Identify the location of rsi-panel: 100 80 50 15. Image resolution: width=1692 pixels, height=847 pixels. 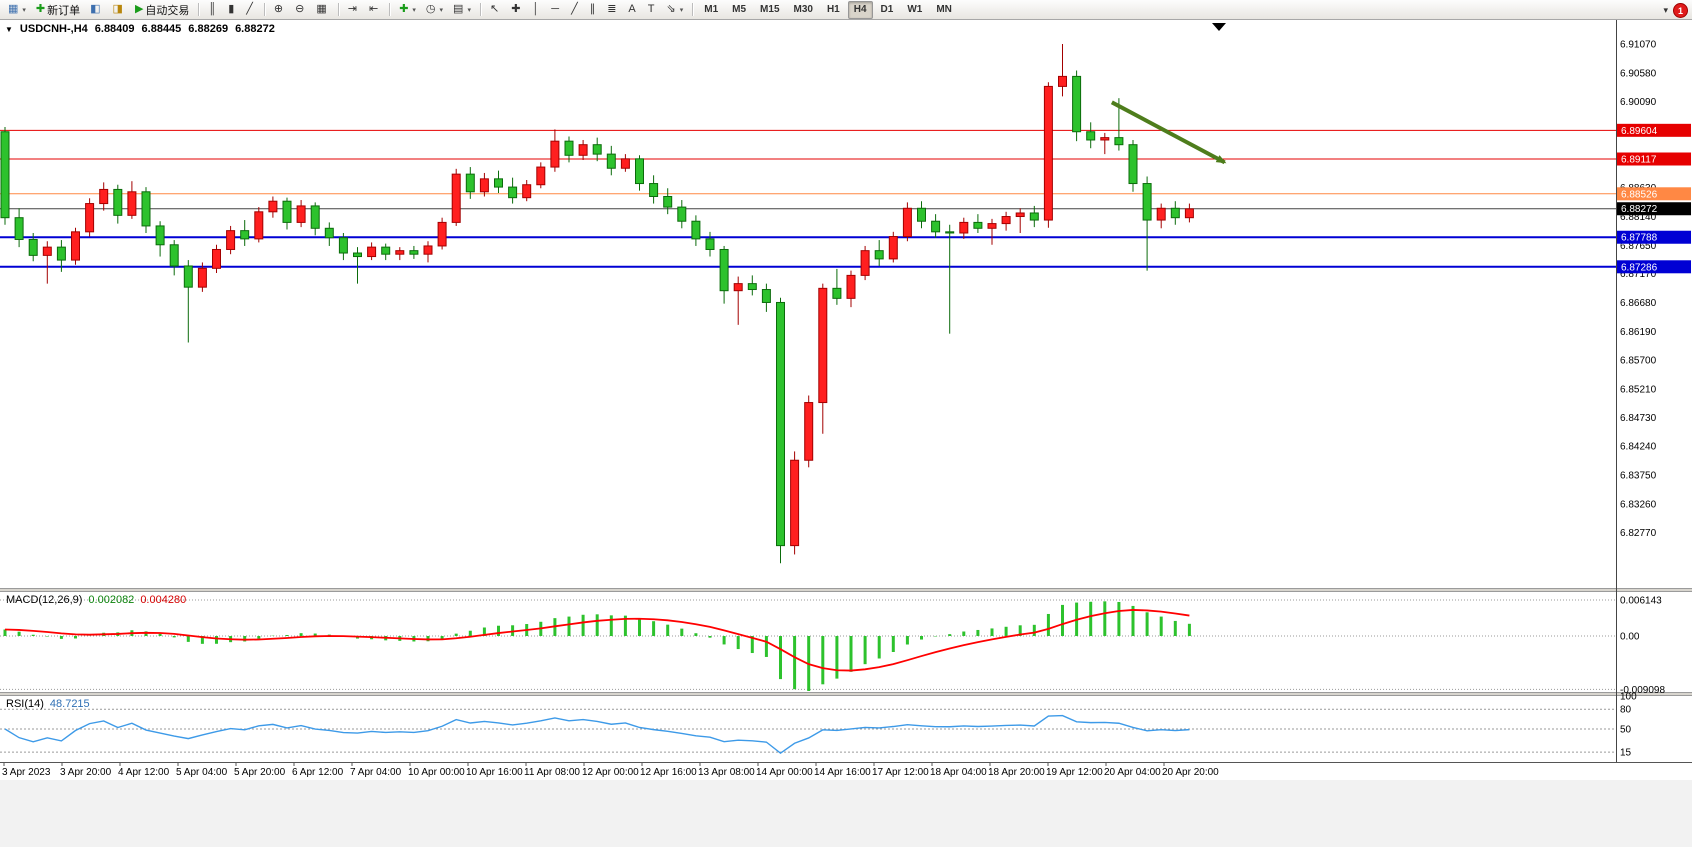
(818, 725).